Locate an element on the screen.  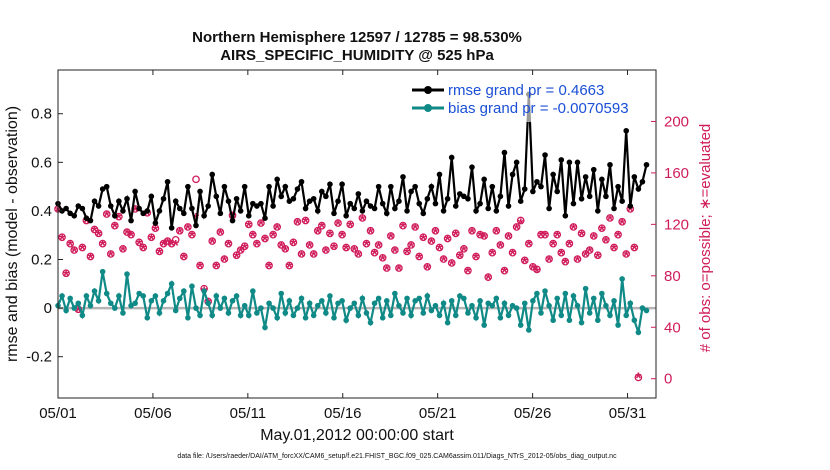
x-tick-label: 05/11 is located at coordinates (248, 413).